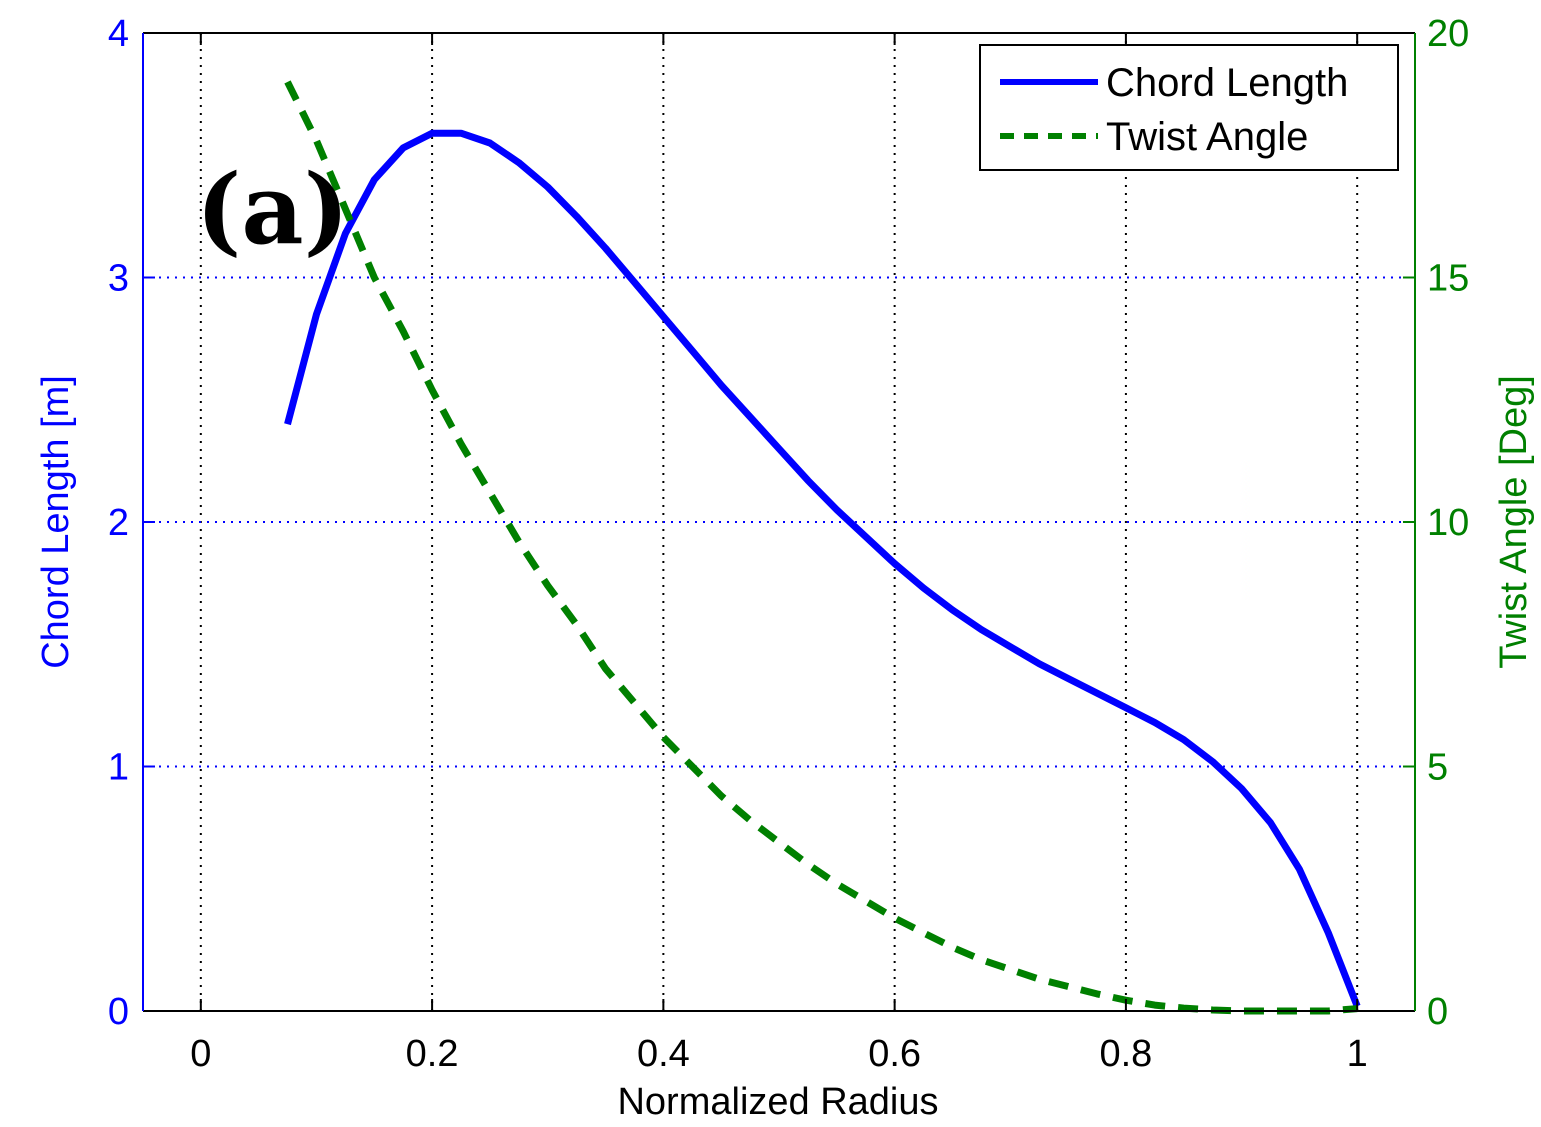  What do you see at coordinates (1437, 768) in the screenshot?
I see `y-right-tick-label: 5` at bounding box center [1437, 768].